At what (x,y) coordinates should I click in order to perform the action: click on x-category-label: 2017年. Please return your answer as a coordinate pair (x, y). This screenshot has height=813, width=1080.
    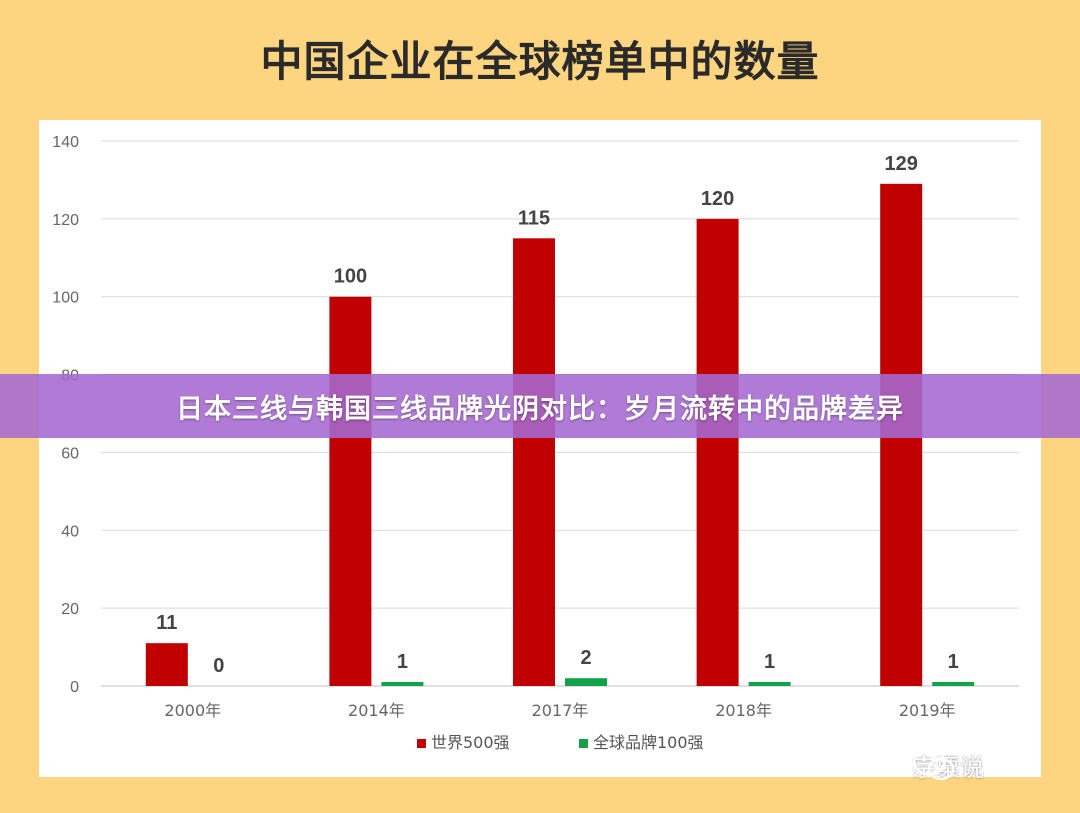
    Looking at the image, I should click on (560, 710).